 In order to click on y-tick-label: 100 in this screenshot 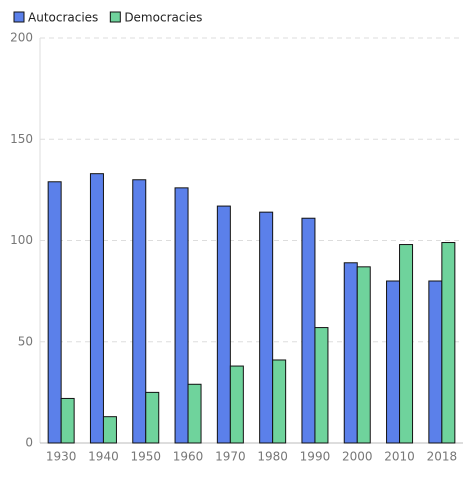, I will do `click(21, 240)`.